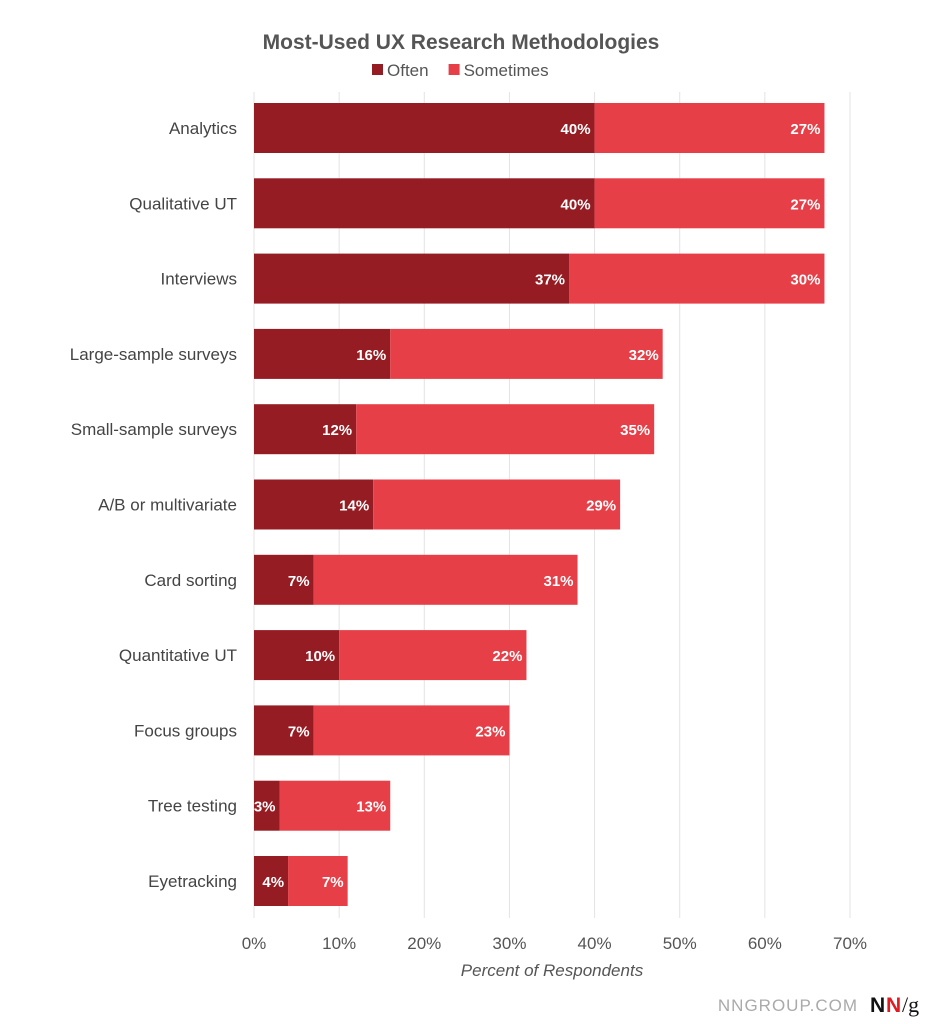 This screenshot has height=1024, width=932. I want to click on x-tick-label: 70%, so click(850, 943).